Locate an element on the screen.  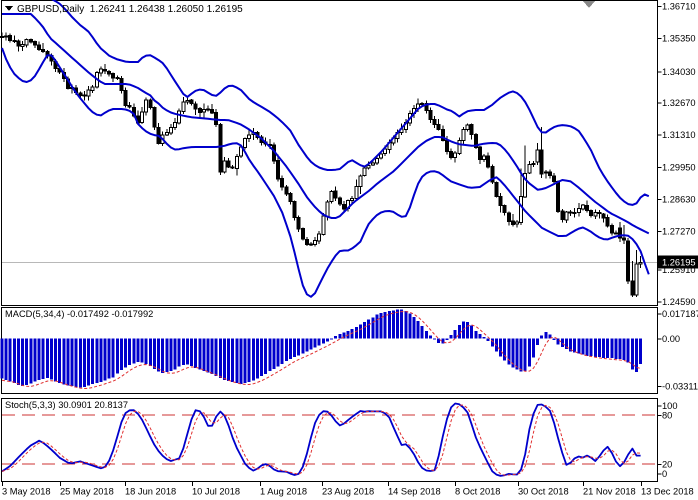
svg-text: 10 Jul 2018 is located at coordinates (216, 492).